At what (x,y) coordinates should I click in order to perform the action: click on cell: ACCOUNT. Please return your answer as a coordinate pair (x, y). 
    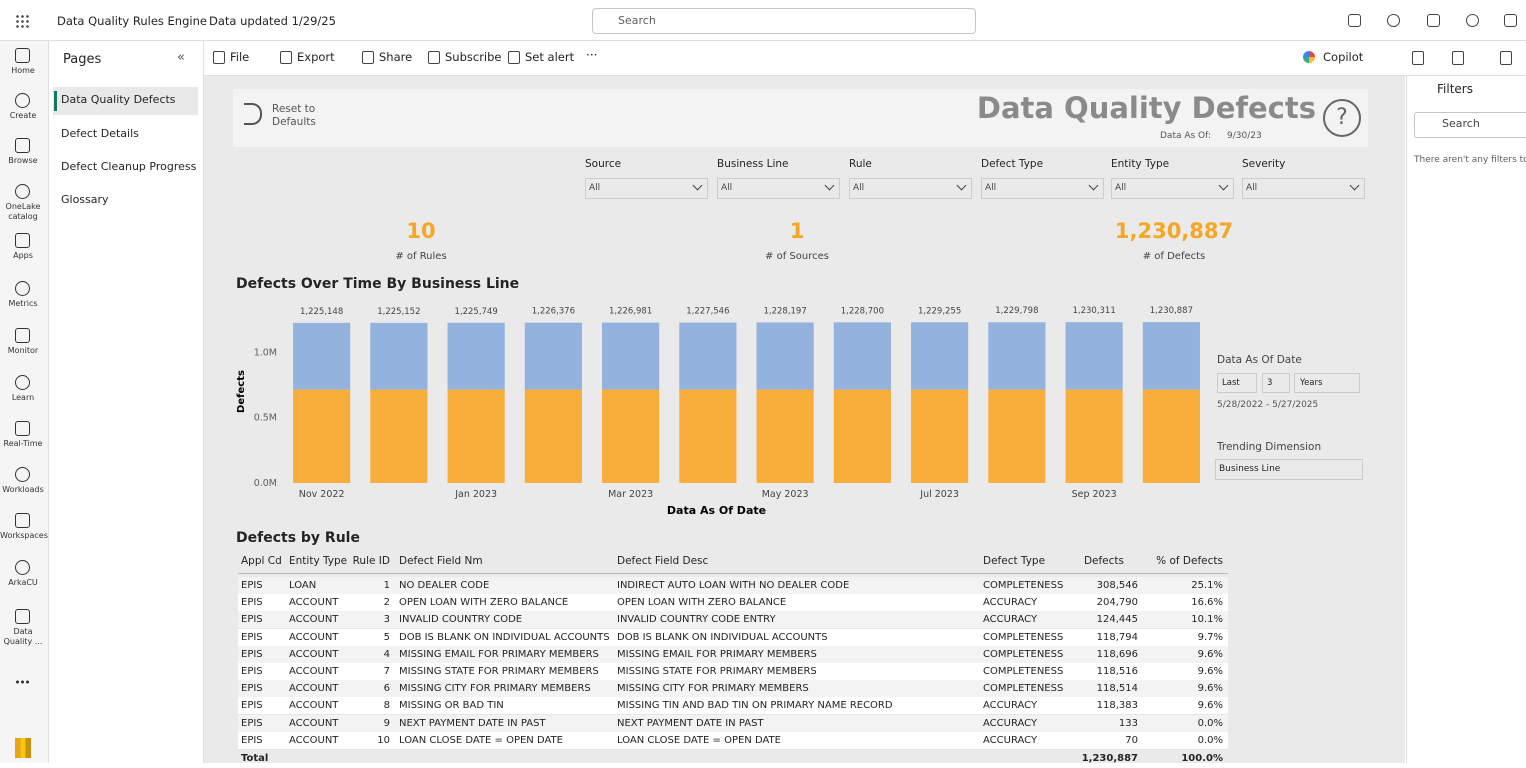
    Looking at the image, I should click on (314, 706).